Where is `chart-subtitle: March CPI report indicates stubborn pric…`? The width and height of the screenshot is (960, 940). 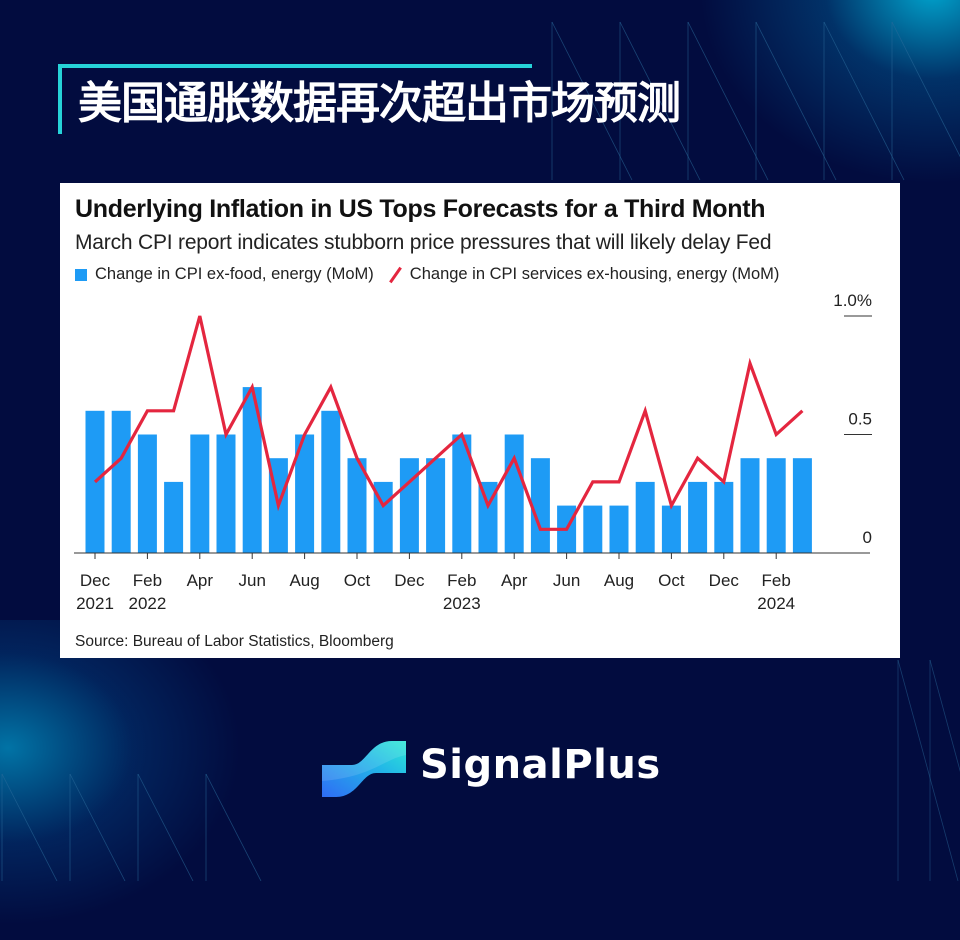 chart-subtitle: March CPI report indicates stubborn pric… is located at coordinates (423, 242).